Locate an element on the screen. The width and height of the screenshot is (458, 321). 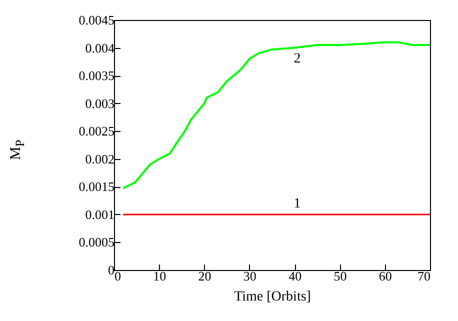
series-label: 2 is located at coordinates (297, 58).